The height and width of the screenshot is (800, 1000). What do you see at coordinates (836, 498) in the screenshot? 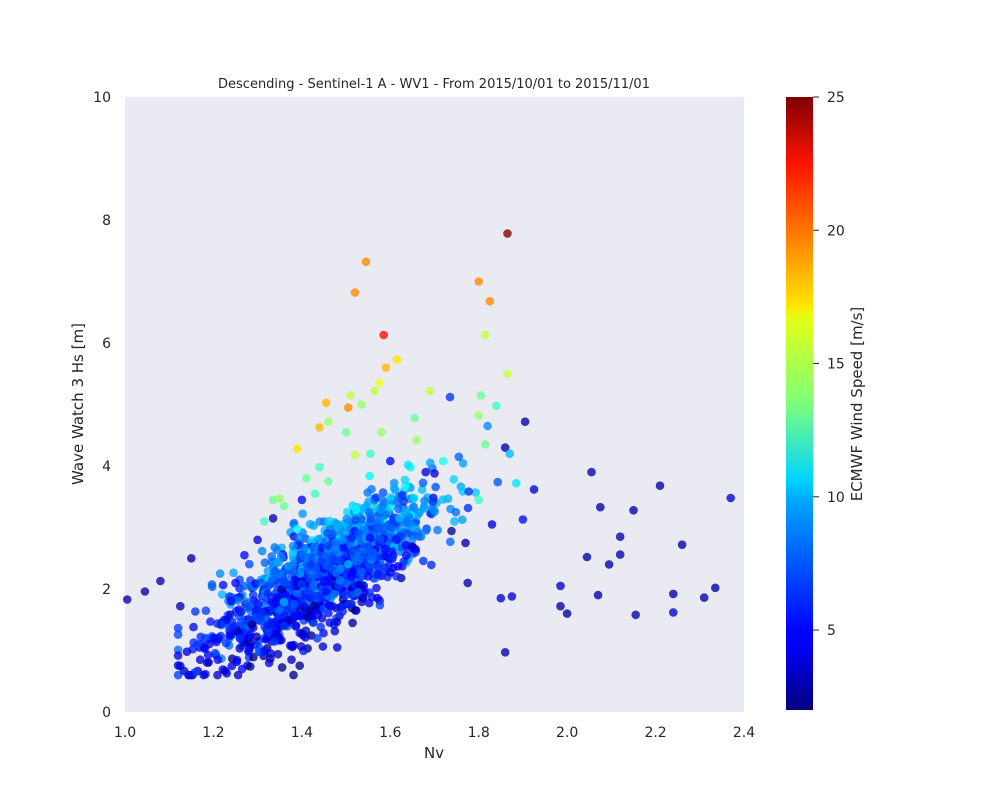
I see `colorbar-tick-label: 10` at bounding box center [836, 498].